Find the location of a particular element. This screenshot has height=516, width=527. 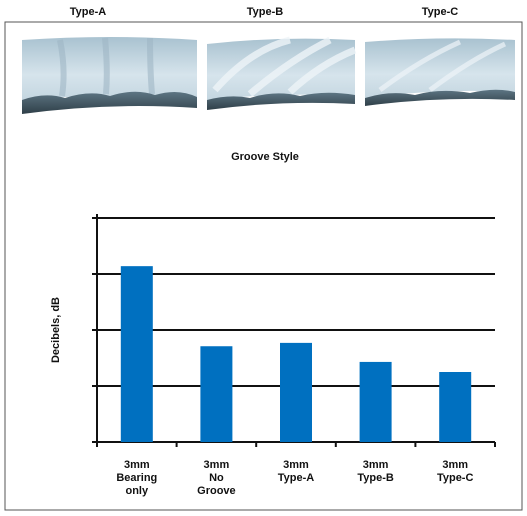

type-label: Type-A is located at coordinates (88, 12).